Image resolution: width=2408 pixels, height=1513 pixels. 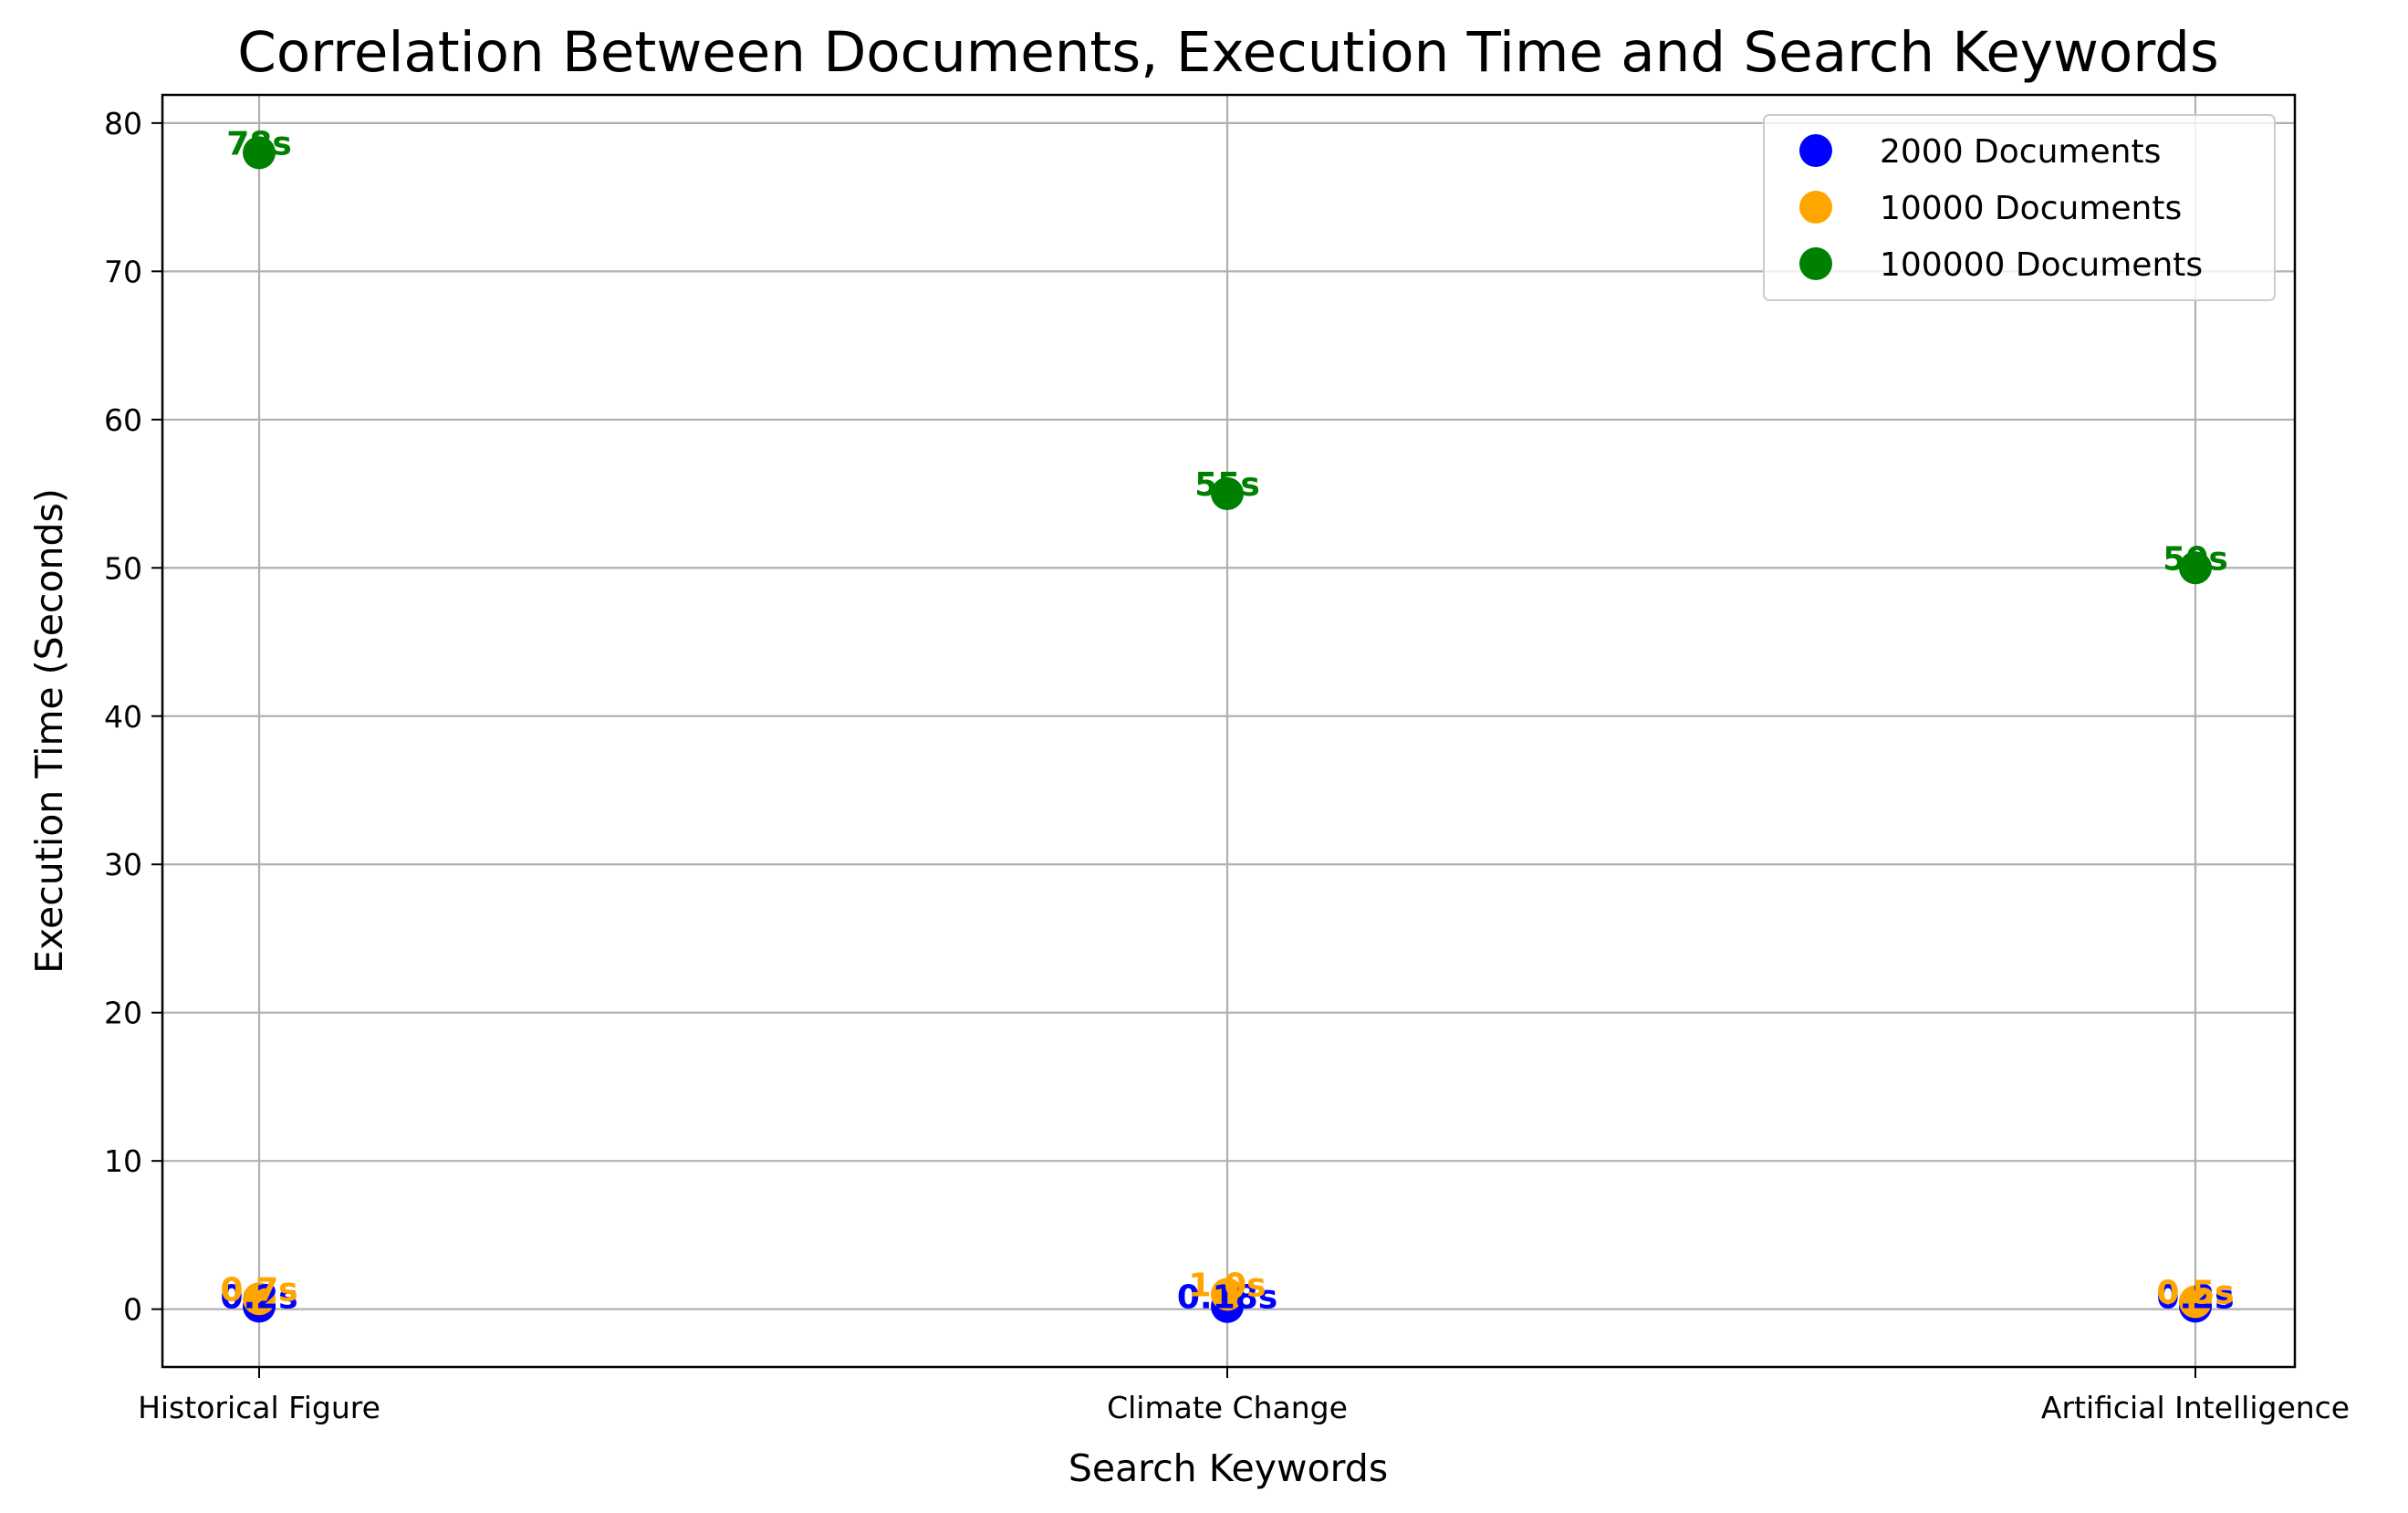 I want to click on legend-label: 10000 Documents, so click(x=2031, y=208).